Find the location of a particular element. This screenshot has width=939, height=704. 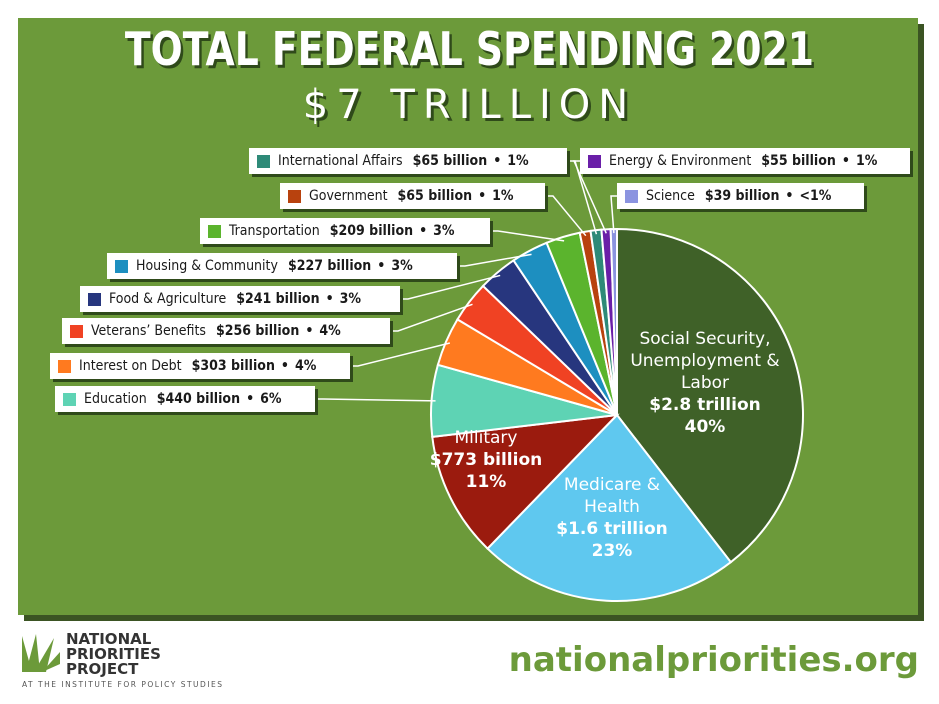

slice-label-1-line-3: 23% is located at coordinates (612, 551).